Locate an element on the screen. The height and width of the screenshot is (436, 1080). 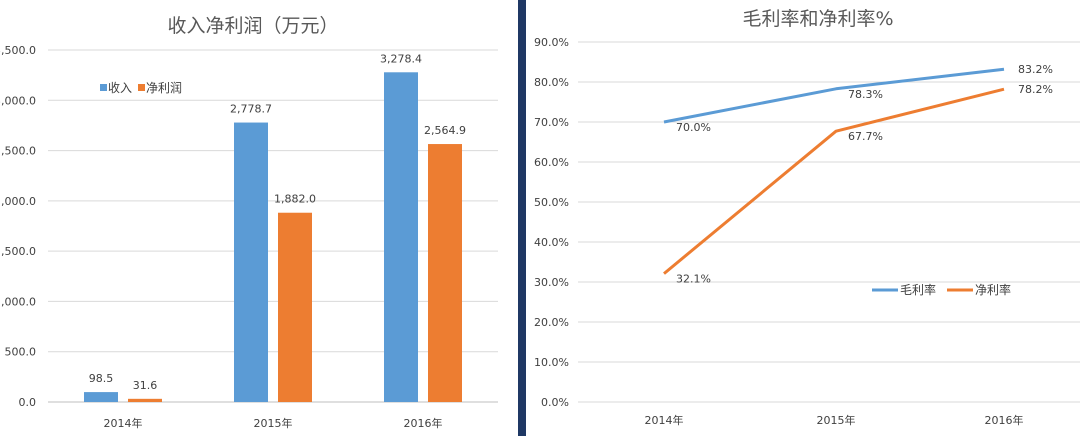
line-data-label: 32.1% is located at coordinates (693, 279).